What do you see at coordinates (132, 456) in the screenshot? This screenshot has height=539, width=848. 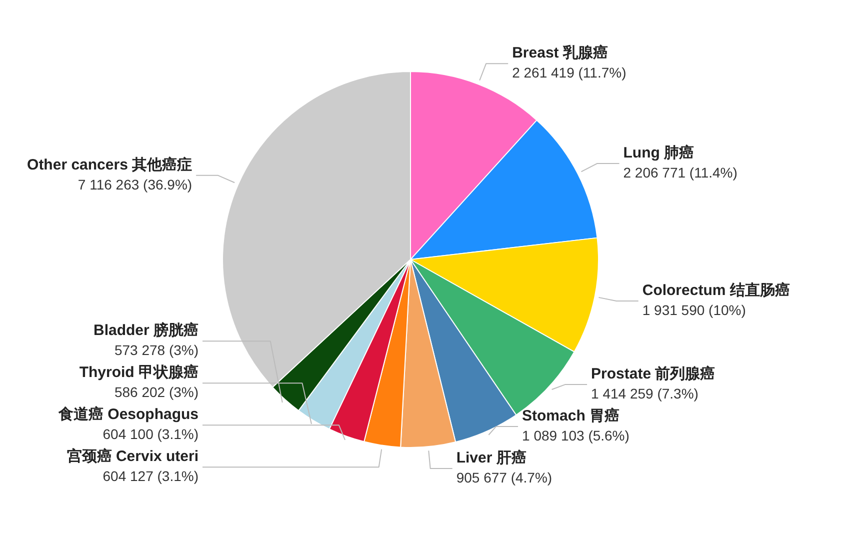 I see `slice-label: 宫颈癌 Cervix uteri` at bounding box center [132, 456].